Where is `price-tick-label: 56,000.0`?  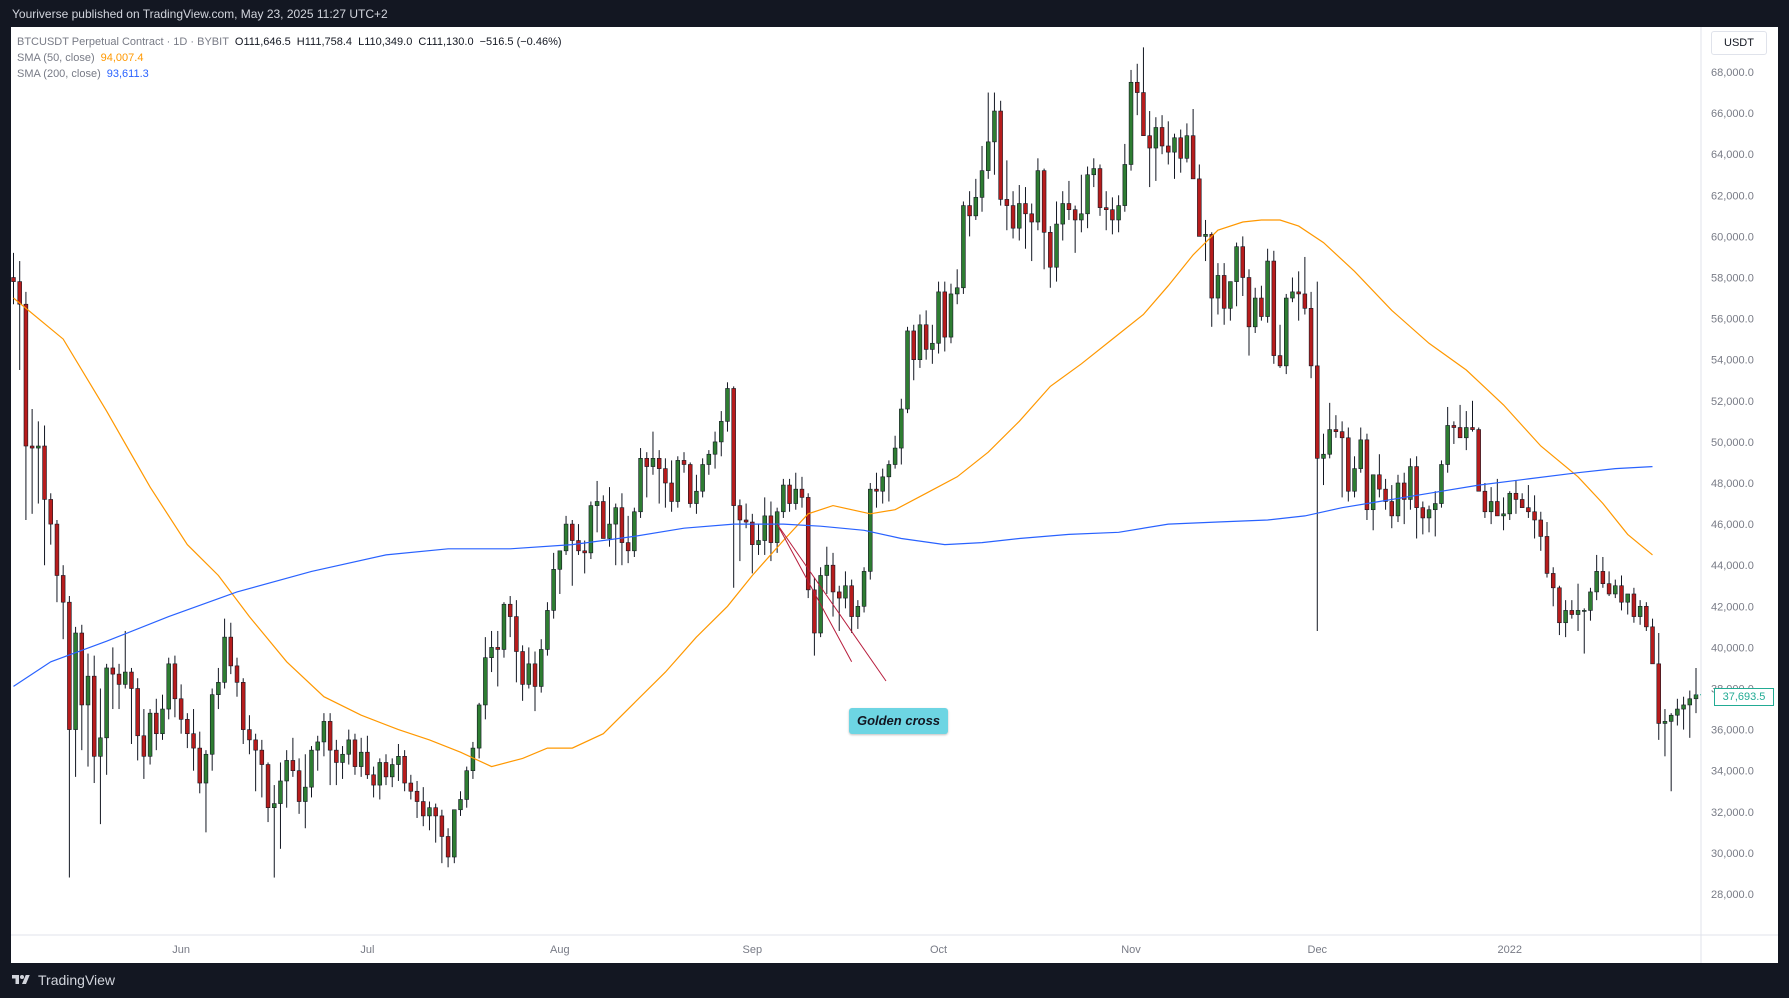 price-tick-label: 56,000.0 is located at coordinates (1732, 320).